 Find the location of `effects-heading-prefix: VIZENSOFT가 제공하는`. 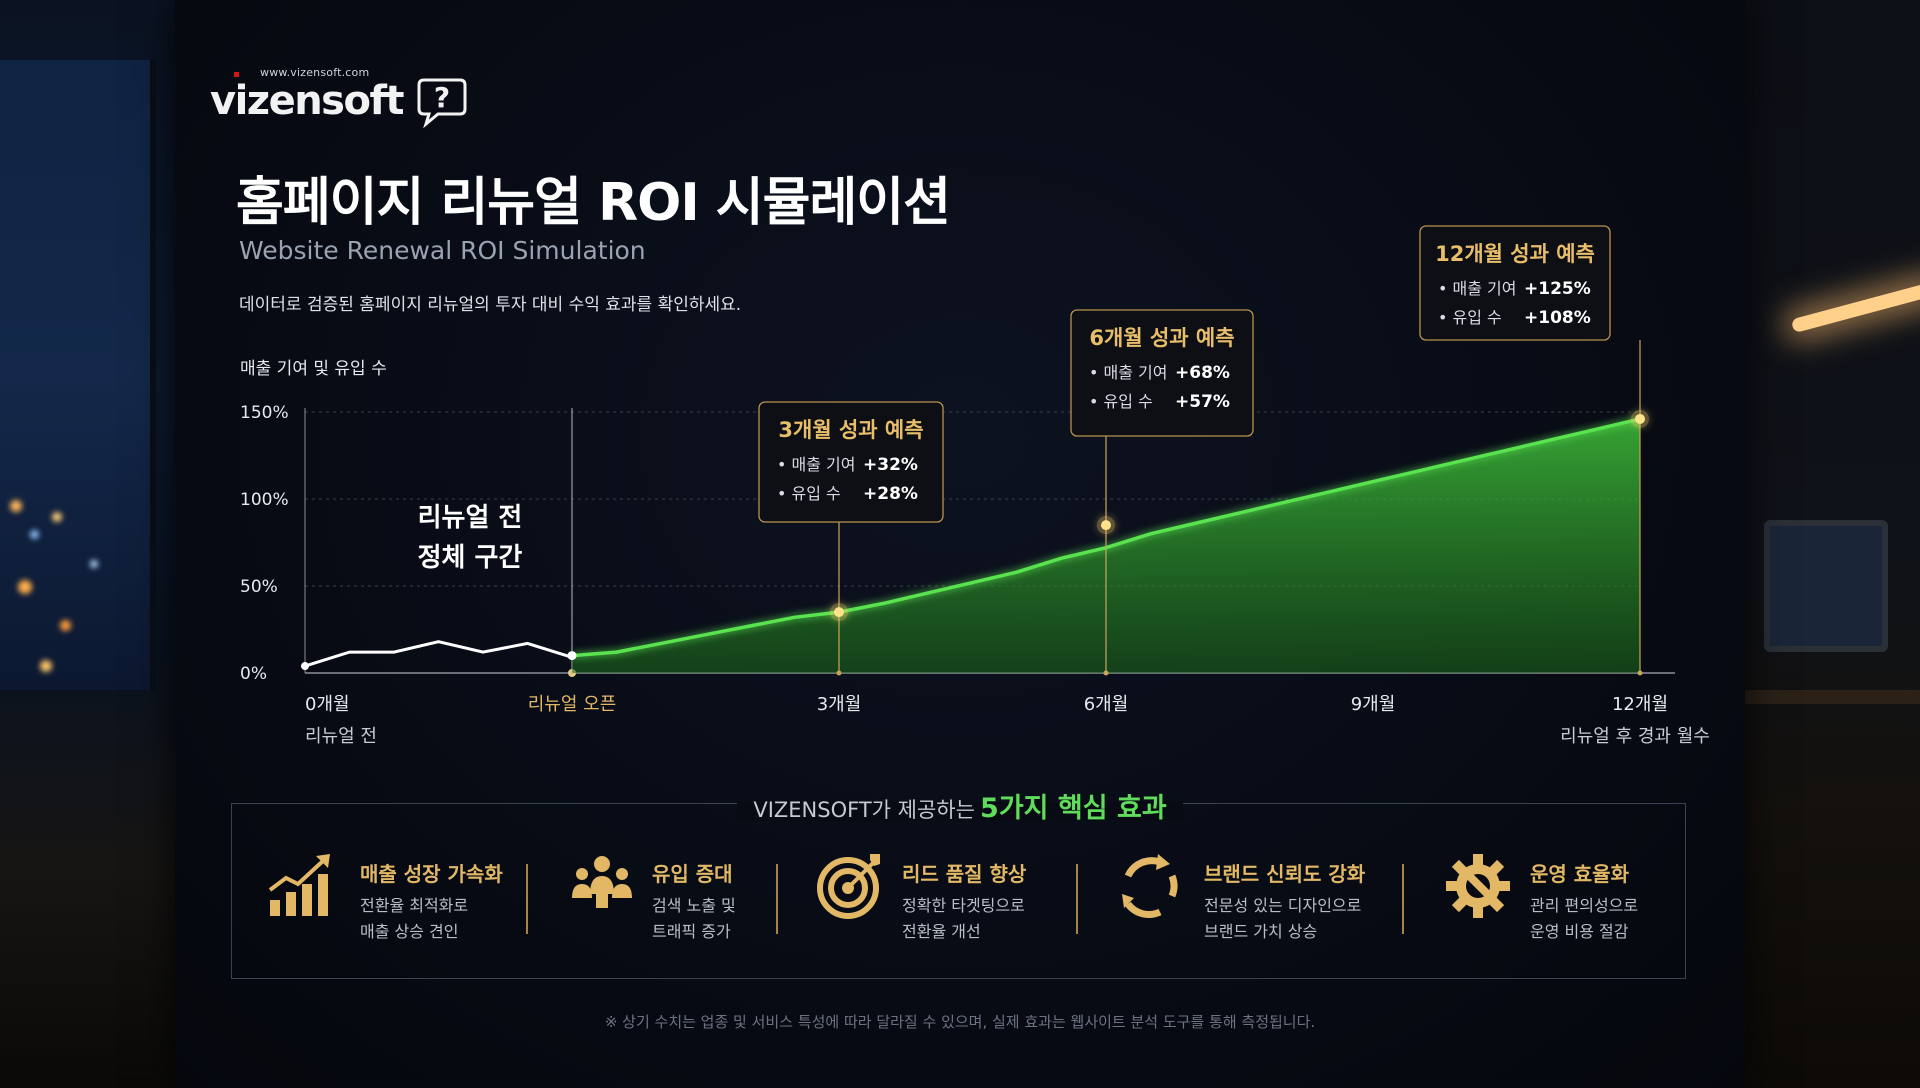

effects-heading-prefix: VIZENSOFT가 제공하는 is located at coordinates (864, 810).